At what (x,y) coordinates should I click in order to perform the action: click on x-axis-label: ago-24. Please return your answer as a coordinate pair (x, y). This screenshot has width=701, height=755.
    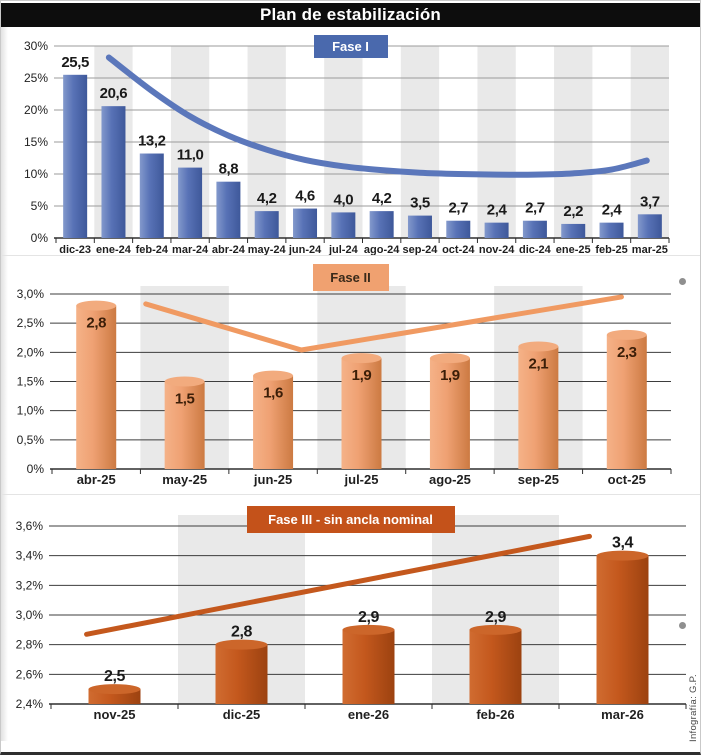
    Looking at the image, I should click on (382, 249).